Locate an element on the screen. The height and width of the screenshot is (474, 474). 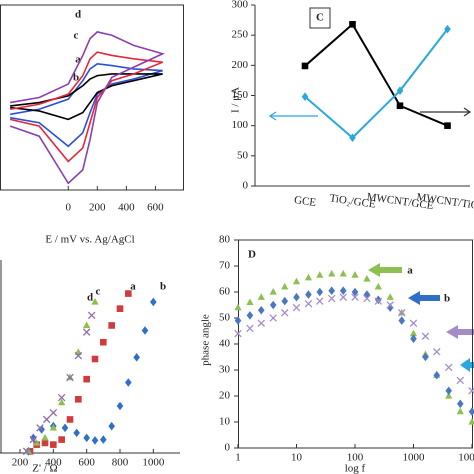
series-label: c is located at coordinates (76, 36).